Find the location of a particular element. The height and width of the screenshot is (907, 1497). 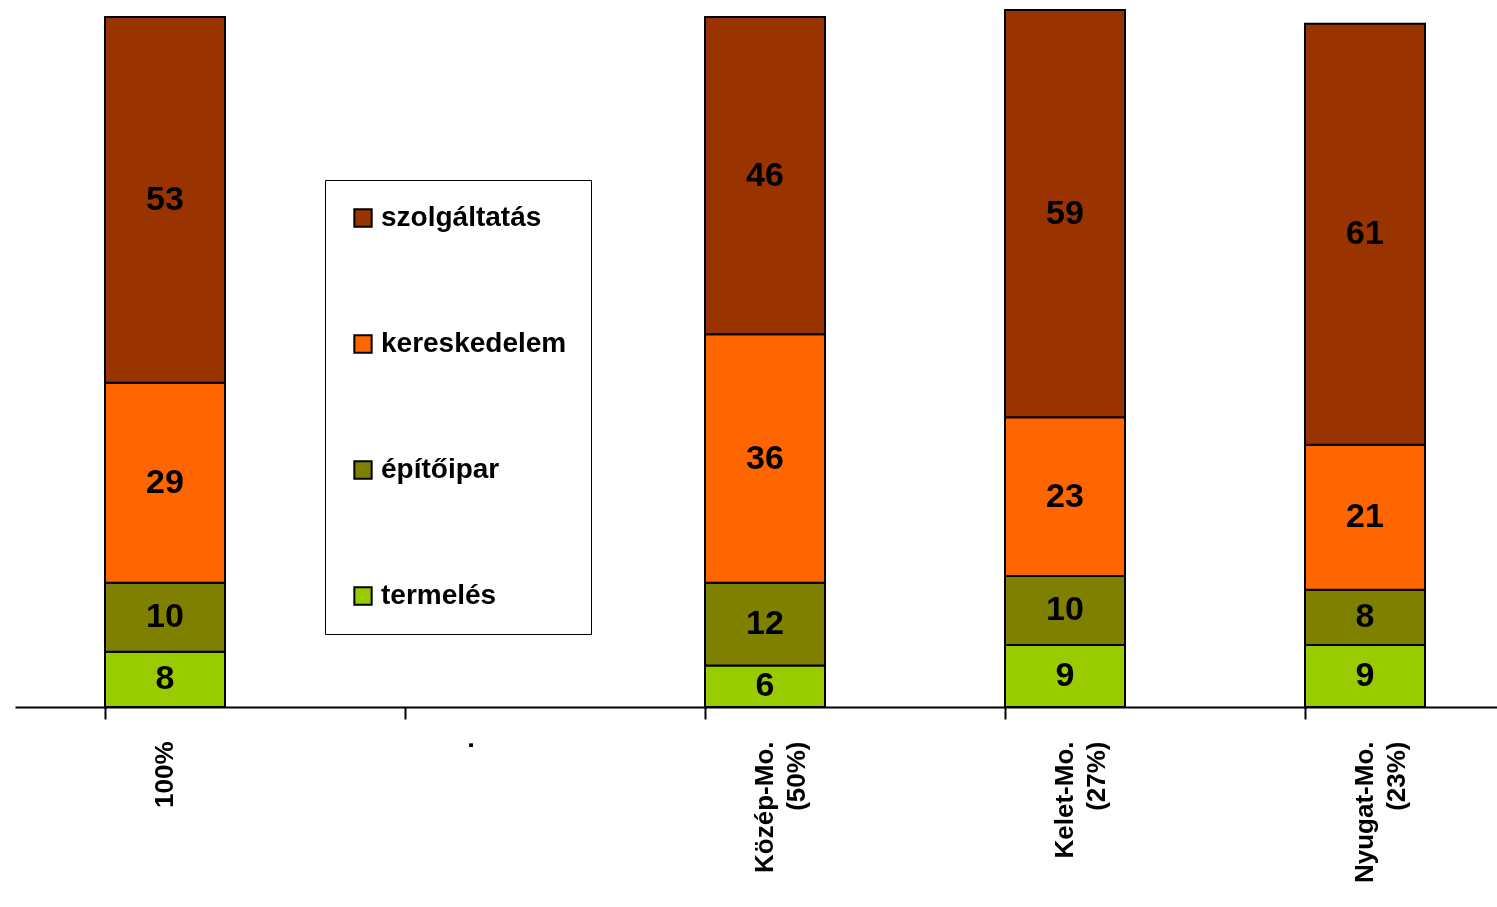

legend-label: szolgáltatás is located at coordinates (461, 216).